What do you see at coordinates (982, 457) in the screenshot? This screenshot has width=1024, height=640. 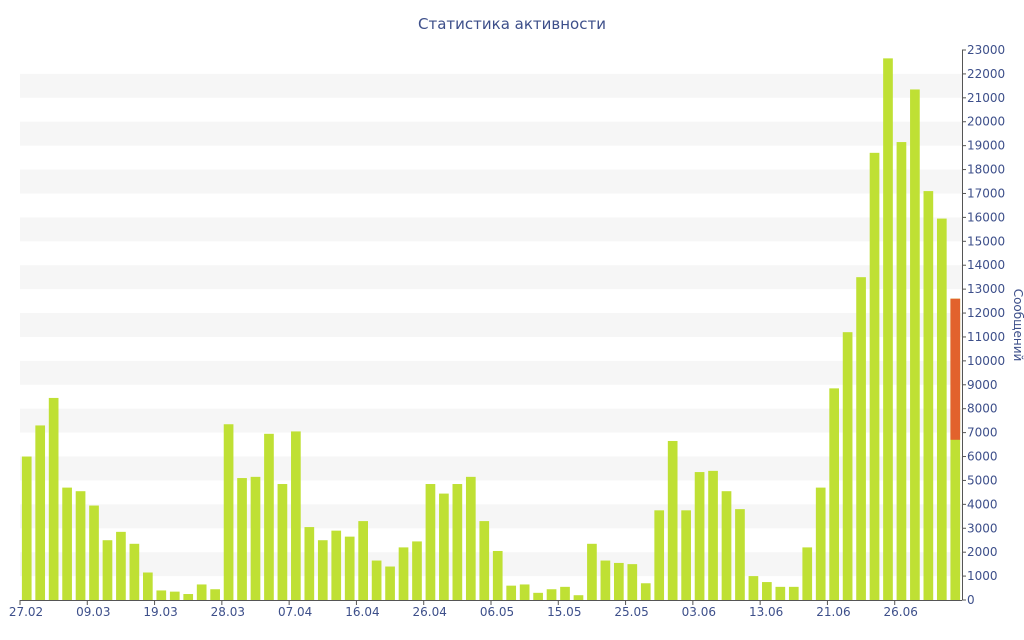 I see `y-tick-label: 6000` at bounding box center [982, 457].